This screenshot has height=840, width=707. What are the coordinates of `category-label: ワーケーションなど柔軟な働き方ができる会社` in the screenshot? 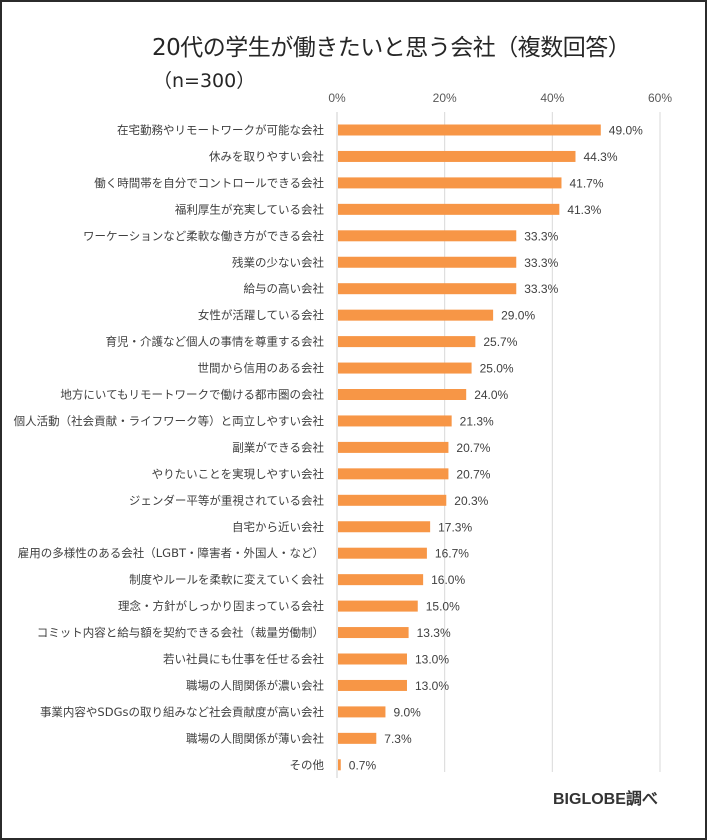 It's located at (204, 236).